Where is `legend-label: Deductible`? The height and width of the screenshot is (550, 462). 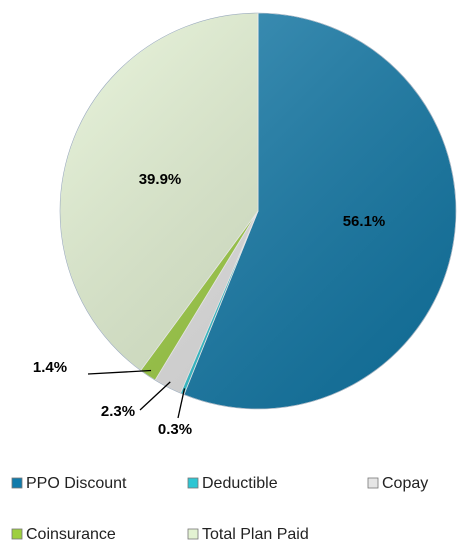 legend-label: Deductible is located at coordinates (240, 483).